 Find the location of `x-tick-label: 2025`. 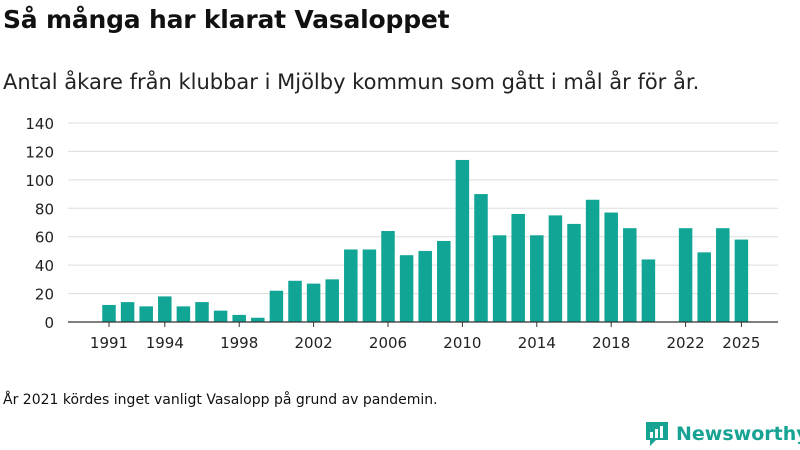

x-tick-label: 2025 is located at coordinates (741, 343).